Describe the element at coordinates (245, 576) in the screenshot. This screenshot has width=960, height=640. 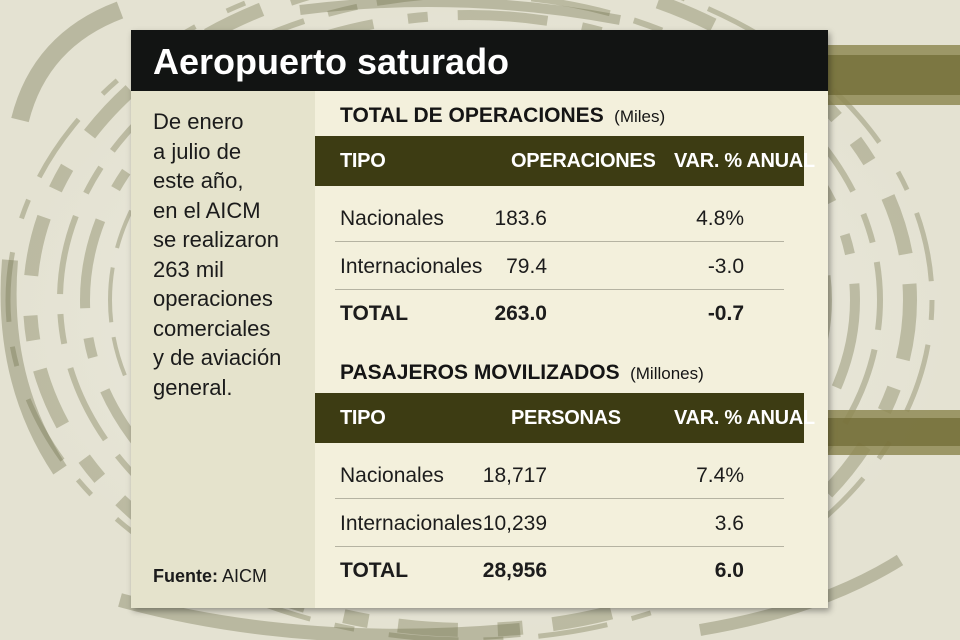
I see `source-value: AICM` at that location.